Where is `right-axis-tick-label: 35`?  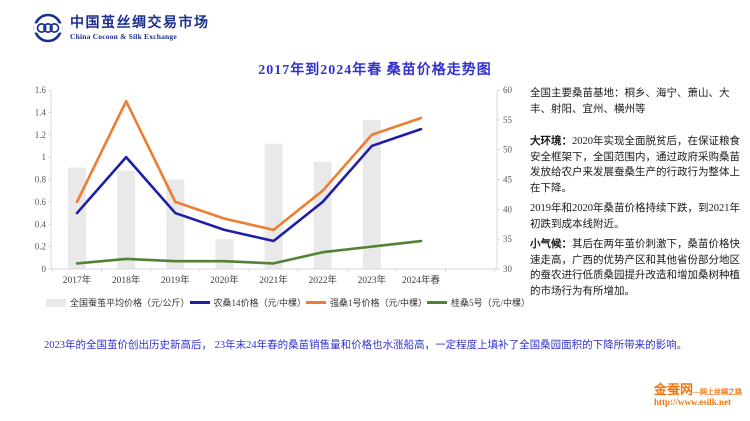
right-axis-tick-label: 35 is located at coordinates (508, 239).